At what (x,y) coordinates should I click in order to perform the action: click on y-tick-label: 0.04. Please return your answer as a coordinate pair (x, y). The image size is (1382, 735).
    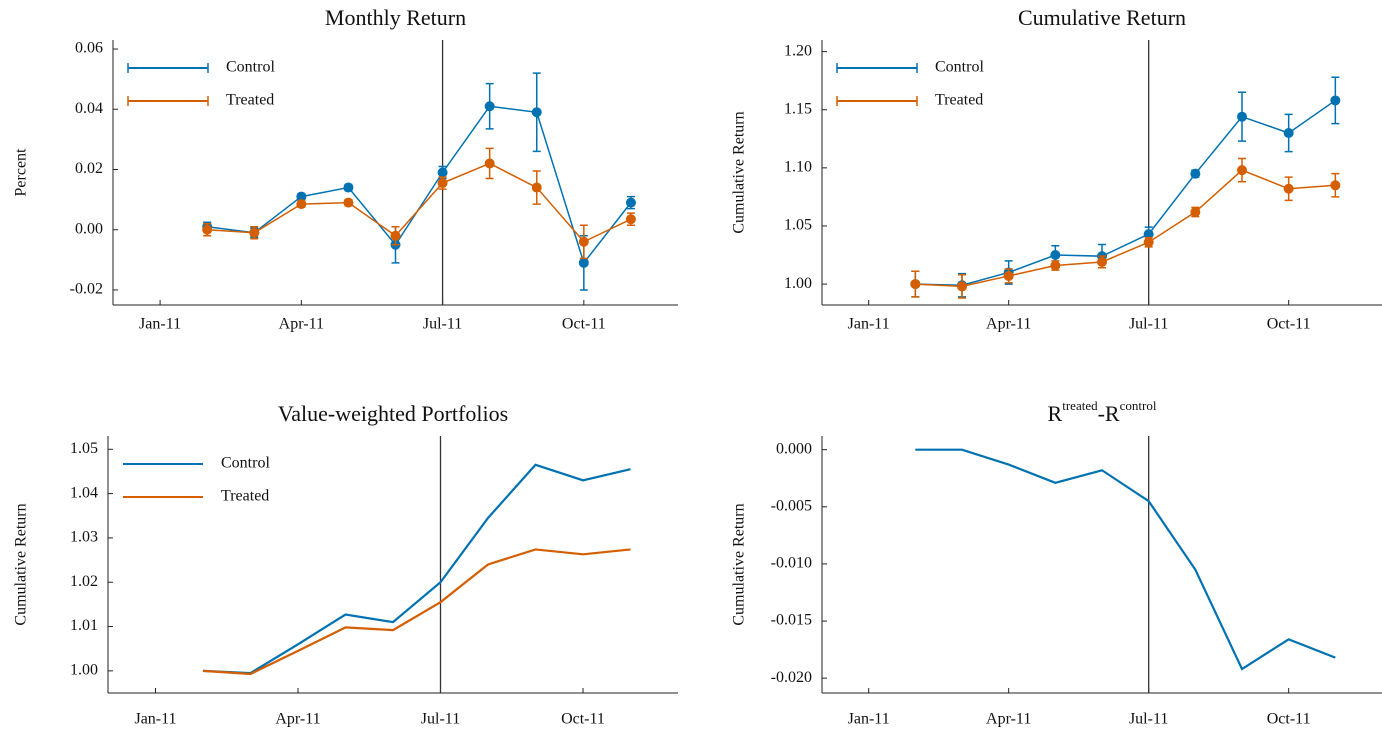
    Looking at the image, I should click on (89, 108).